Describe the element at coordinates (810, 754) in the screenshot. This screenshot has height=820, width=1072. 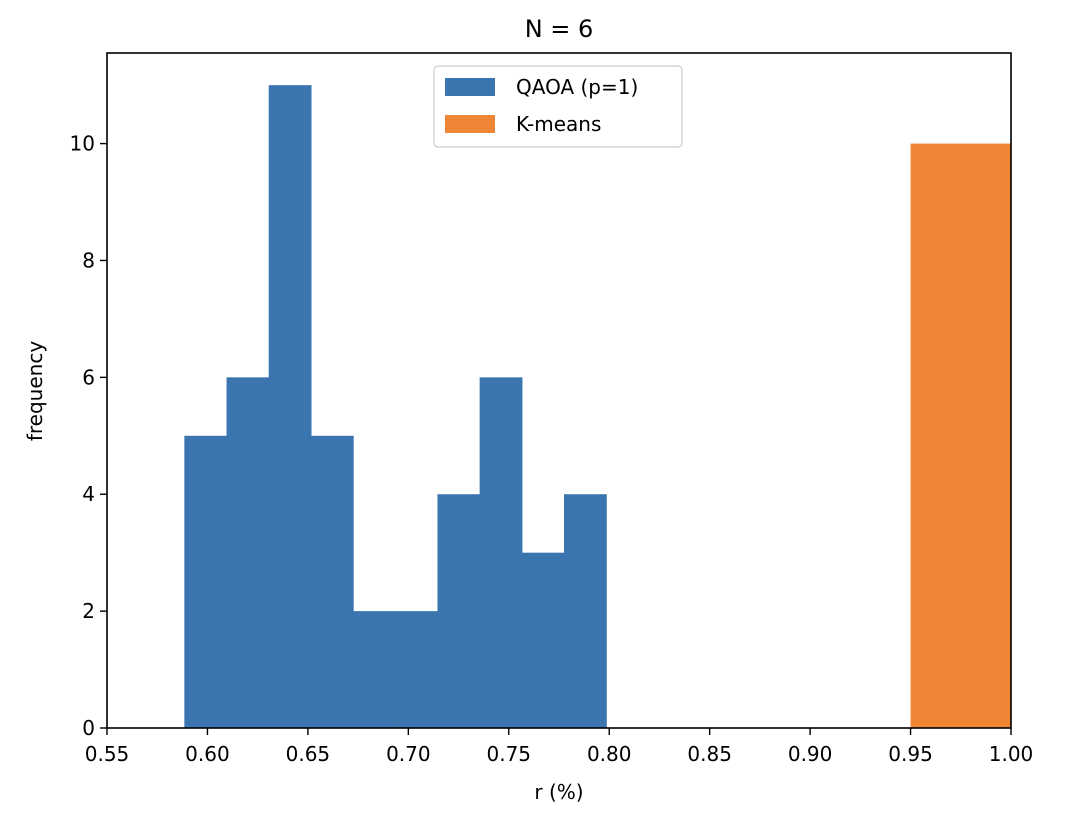
I see `x-tick-label-7: 0.90` at that location.